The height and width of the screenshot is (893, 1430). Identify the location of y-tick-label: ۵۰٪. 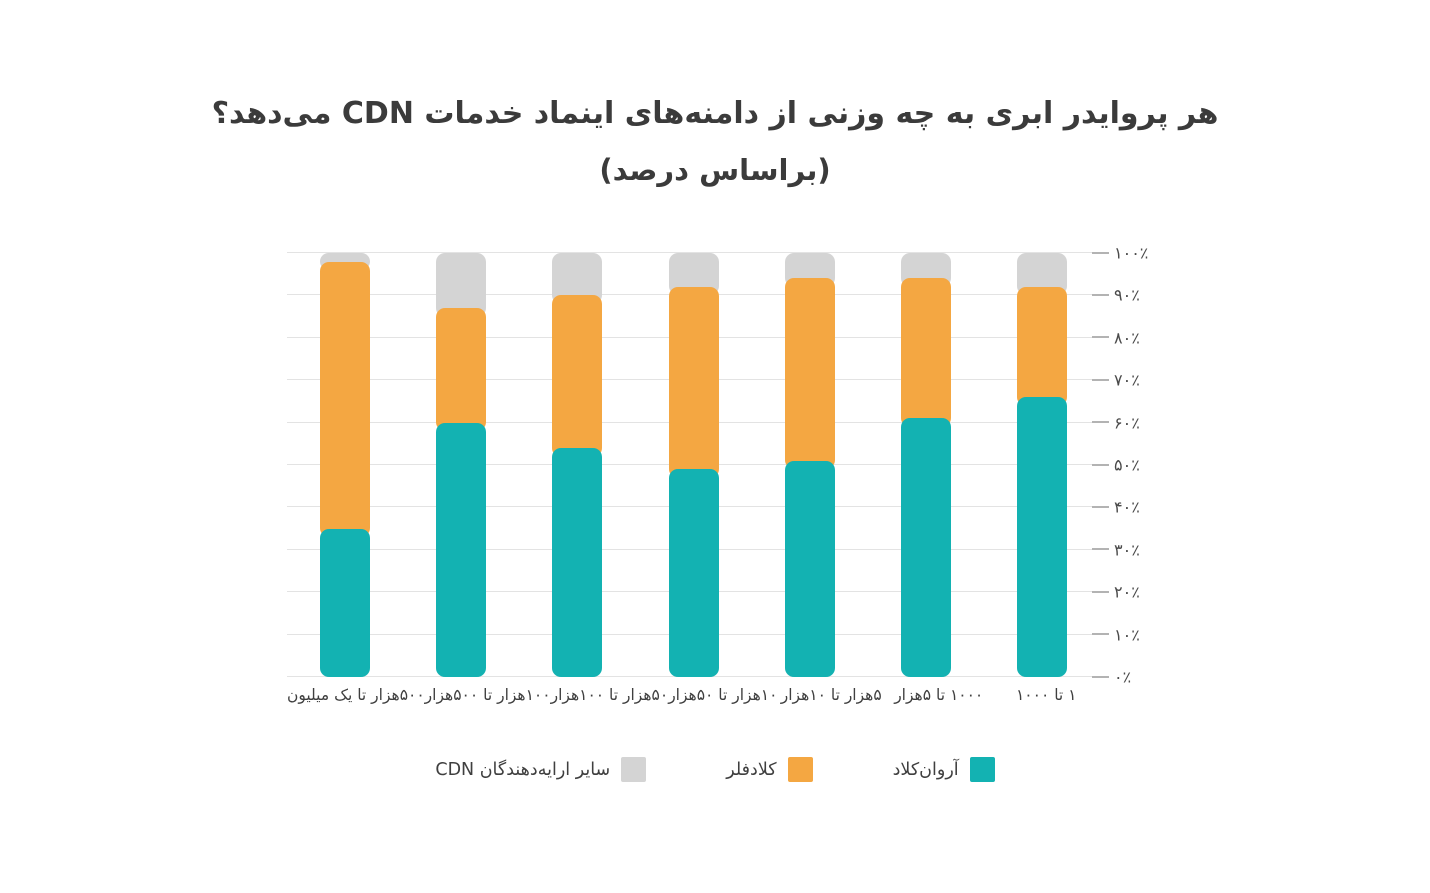
(1127, 465).